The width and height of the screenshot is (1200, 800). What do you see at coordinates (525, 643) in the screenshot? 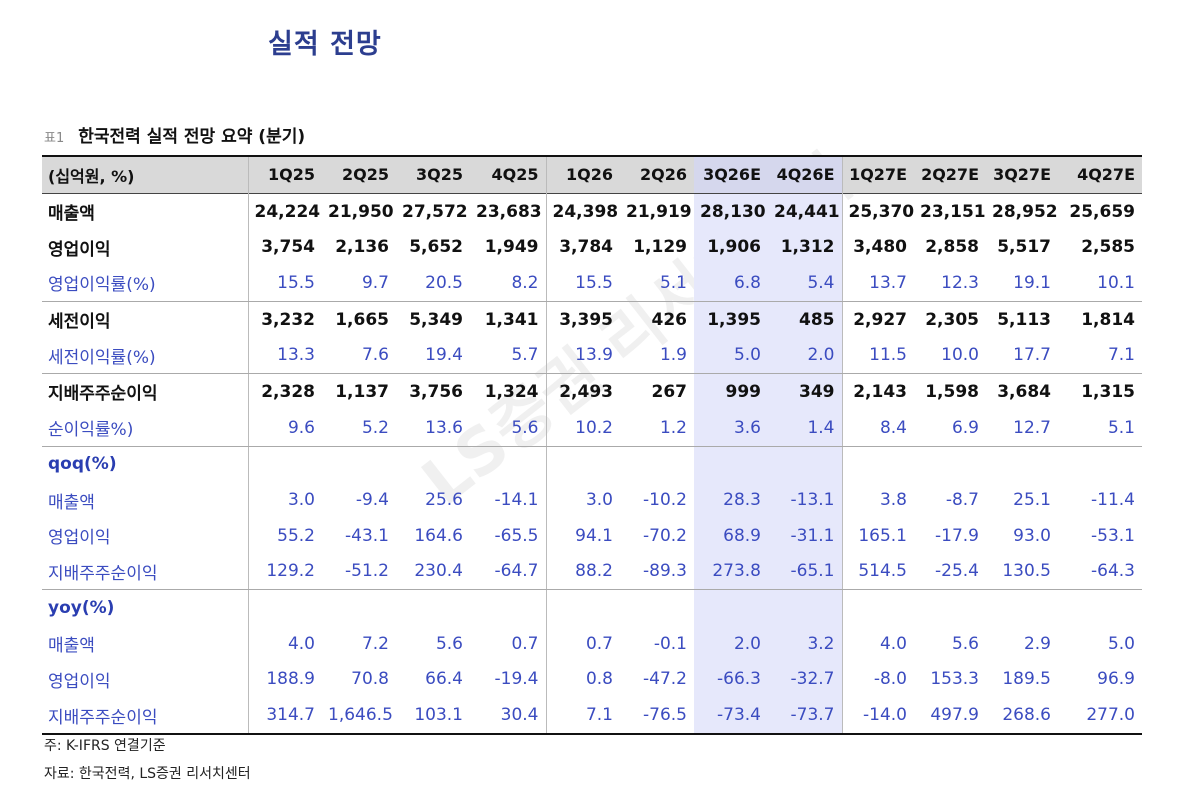
I see `table-cell: 0.7` at bounding box center [525, 643].